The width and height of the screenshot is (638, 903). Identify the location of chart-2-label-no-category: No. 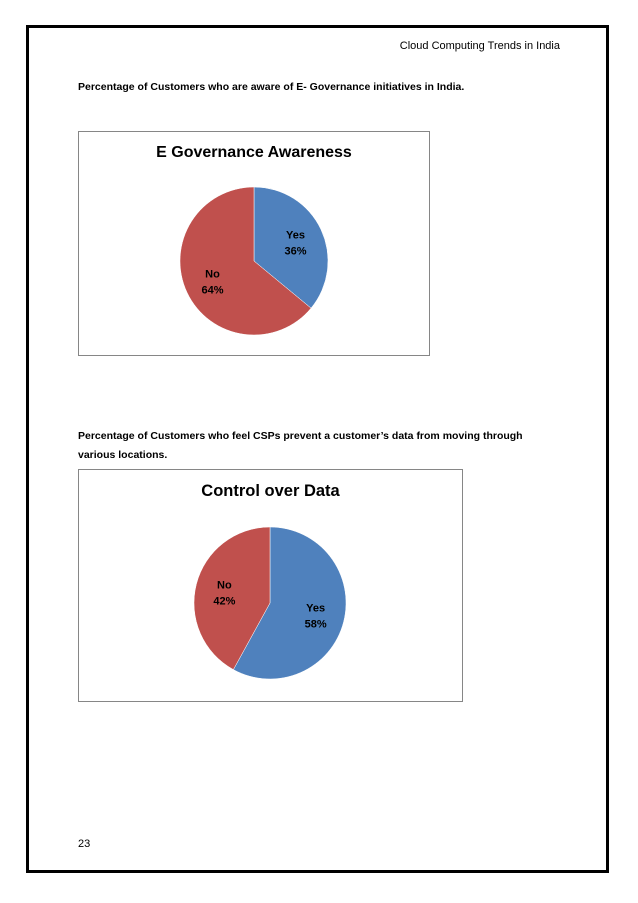
(224, 585).